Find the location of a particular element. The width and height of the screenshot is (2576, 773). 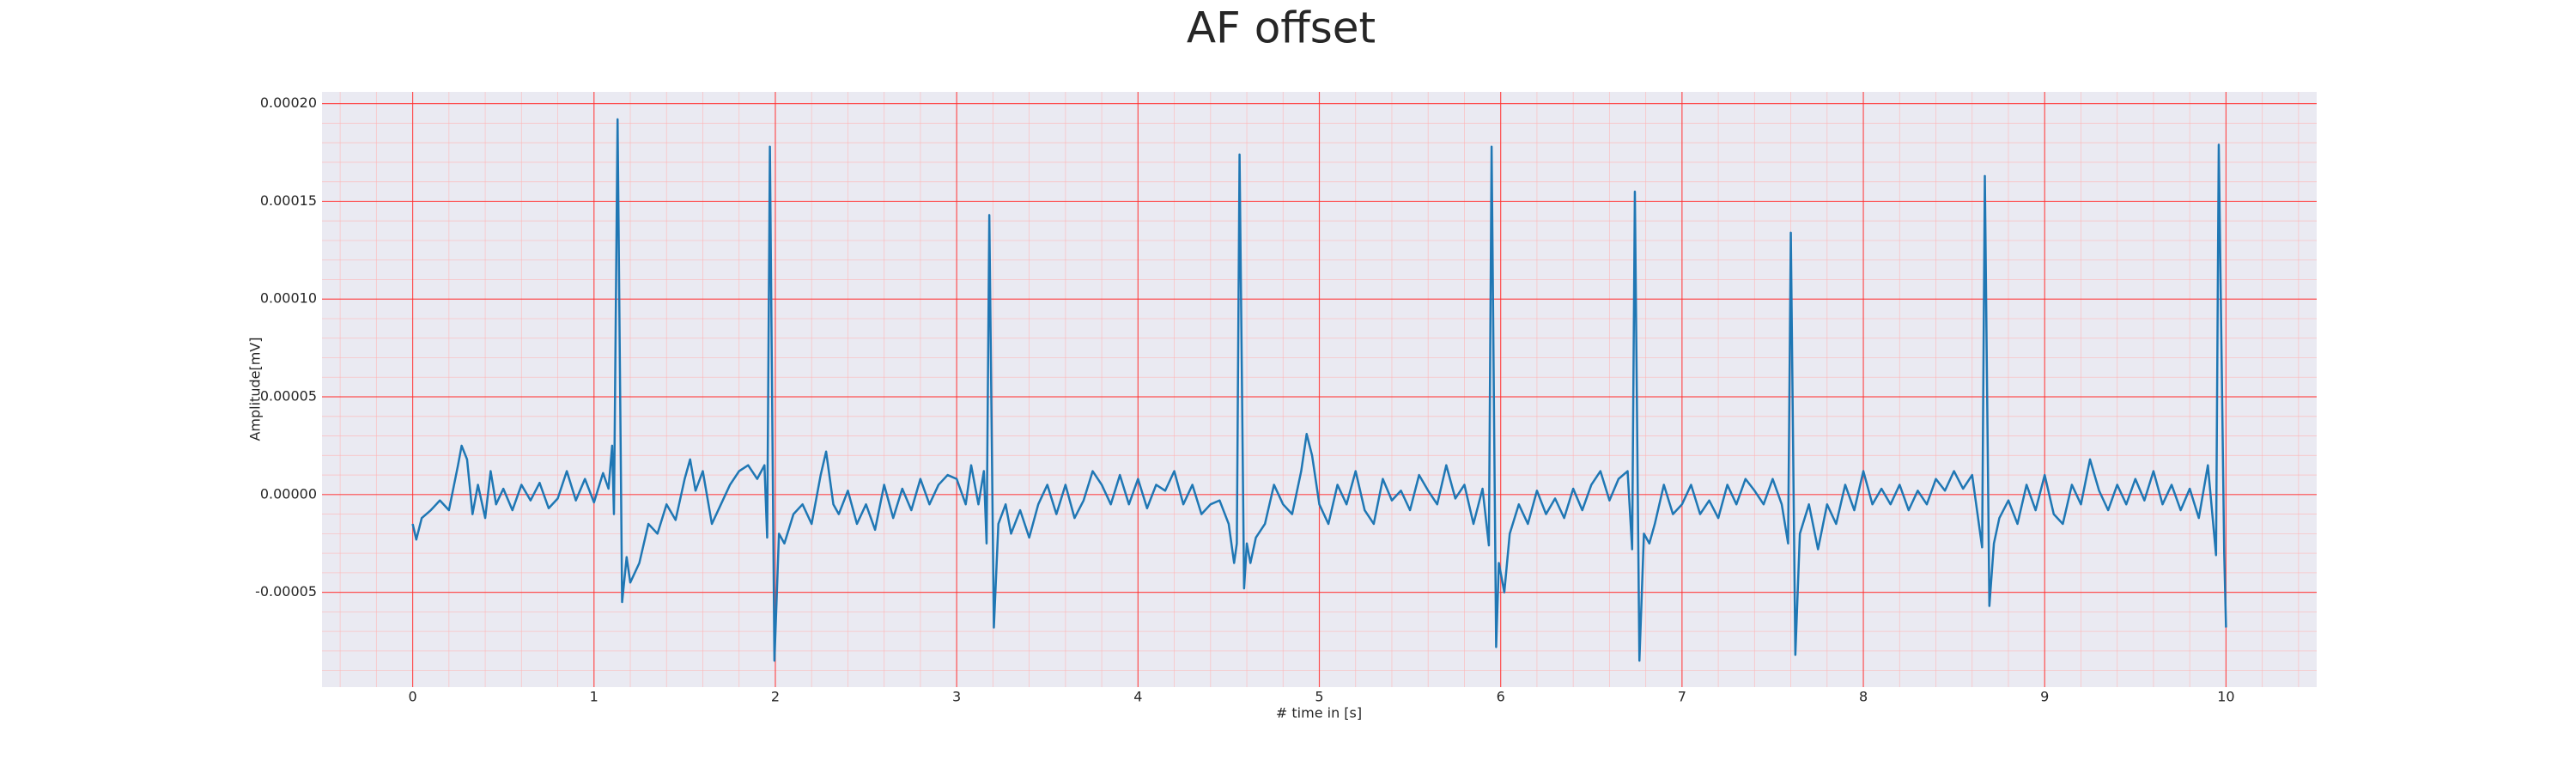

y-tick-label: -0.00005 is located at coordinates (286, 591).